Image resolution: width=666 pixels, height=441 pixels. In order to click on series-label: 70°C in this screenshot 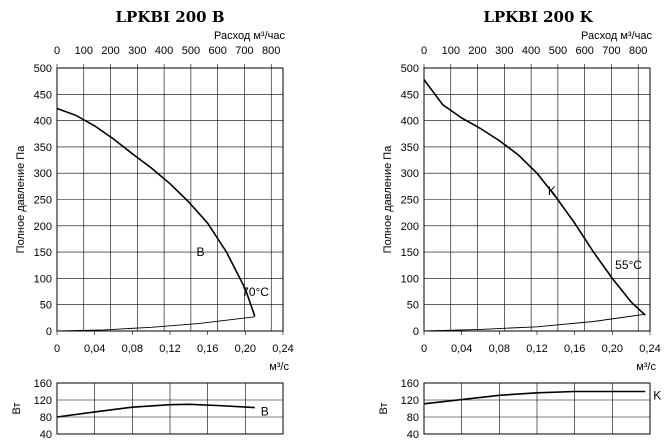, I will do `click(255, 292)`.